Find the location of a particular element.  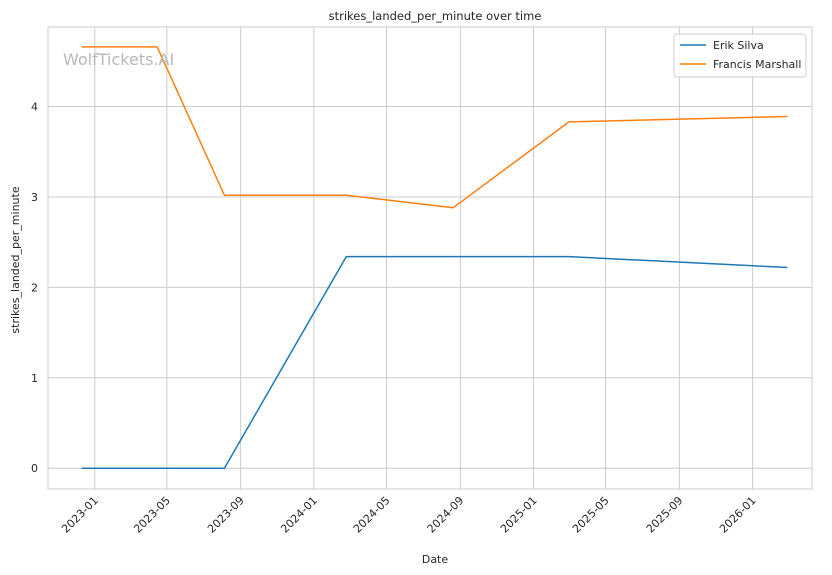

legend: Erik Silva Francis Marshall is located at coordinates (740, 55).